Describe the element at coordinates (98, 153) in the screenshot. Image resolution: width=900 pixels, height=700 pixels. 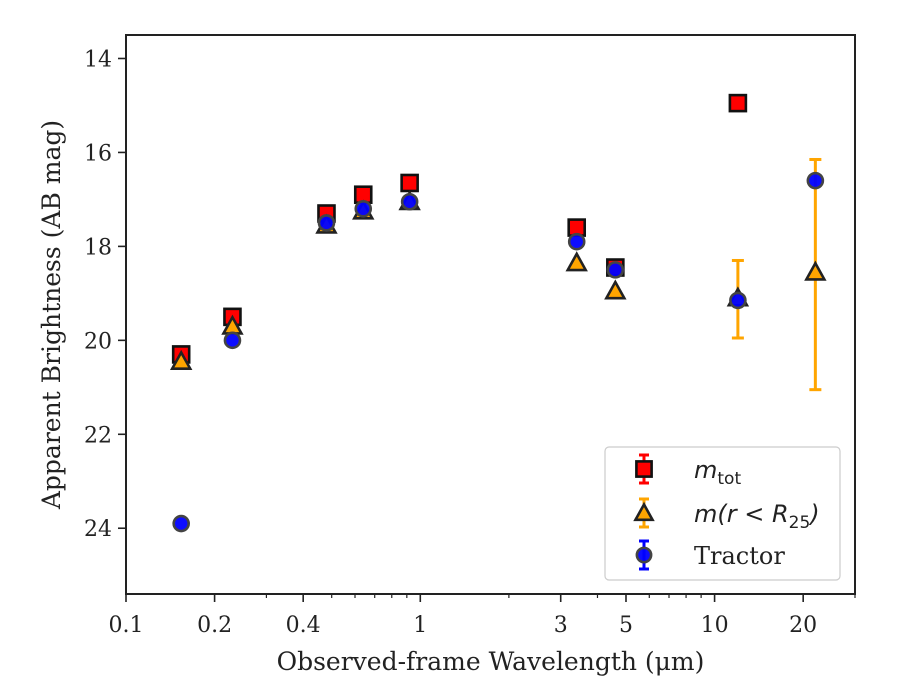
I see `y-tick-label: 16` at that location.